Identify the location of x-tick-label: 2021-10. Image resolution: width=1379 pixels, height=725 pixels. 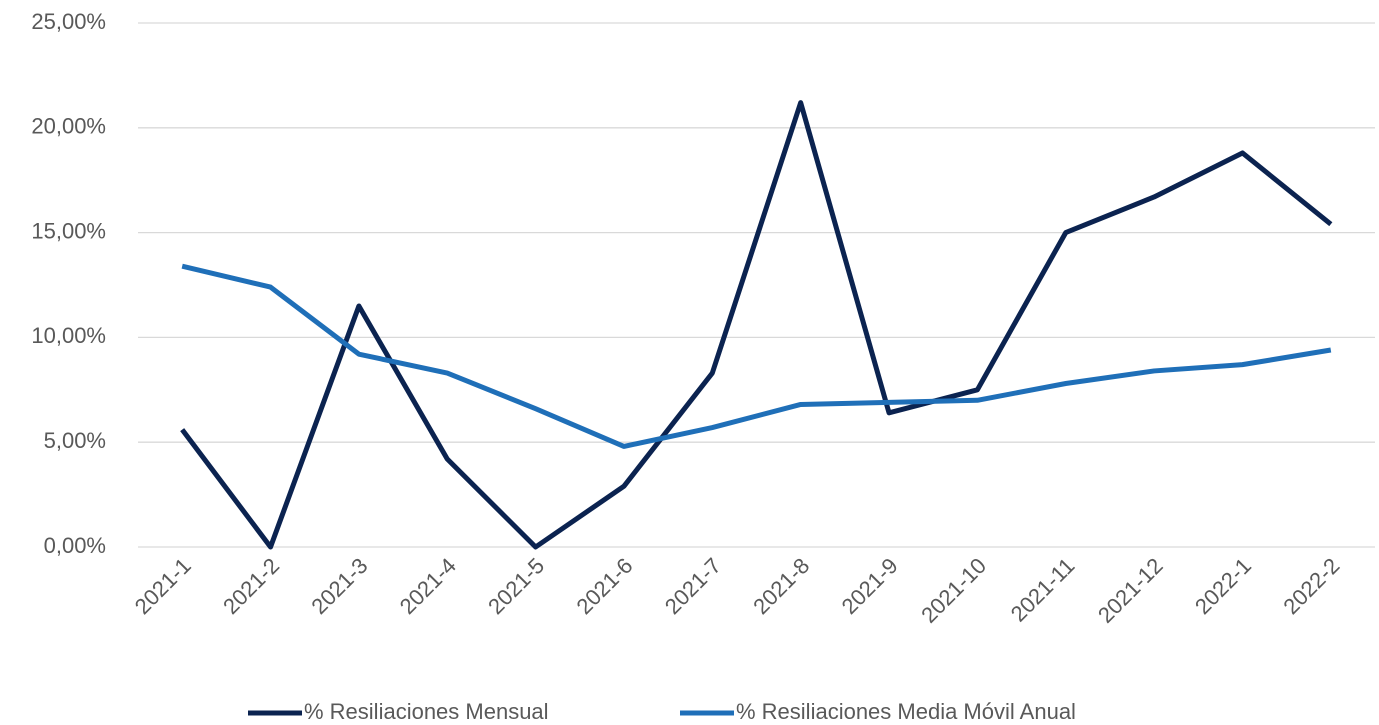
(953, 590).